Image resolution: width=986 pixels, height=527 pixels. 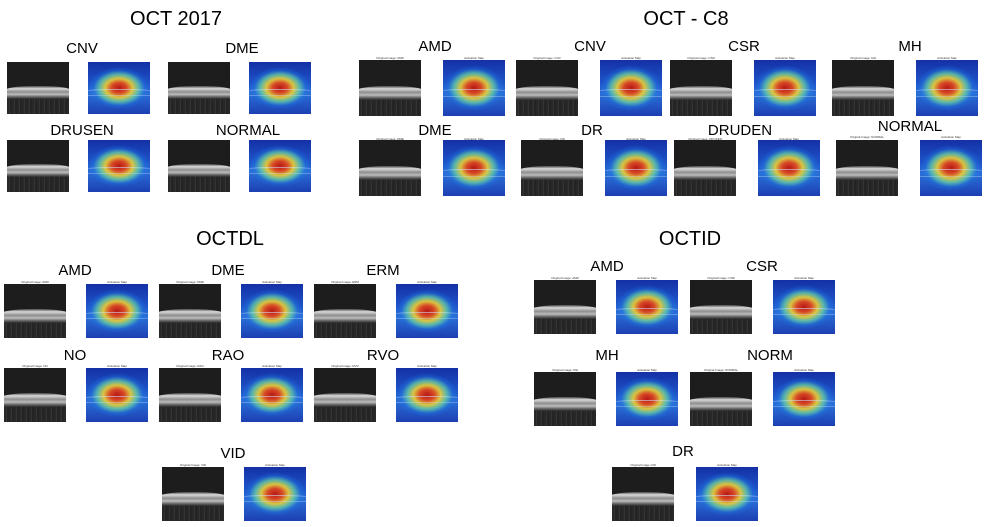 What do you see at coordinates (951, 168) in the screenshot?
I see `activation-map-normal-c8` at bounding box center [951, 168].